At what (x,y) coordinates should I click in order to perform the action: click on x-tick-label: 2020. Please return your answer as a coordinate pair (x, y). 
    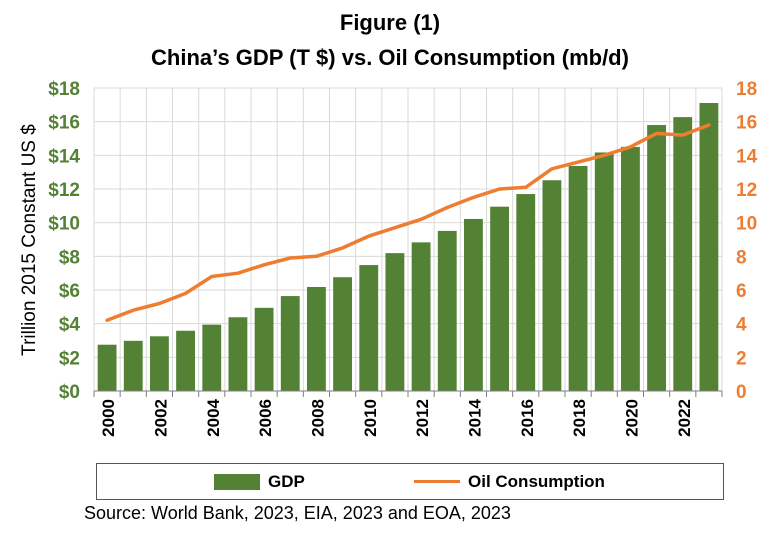
    Looking at the image, I should click on (631, 418).